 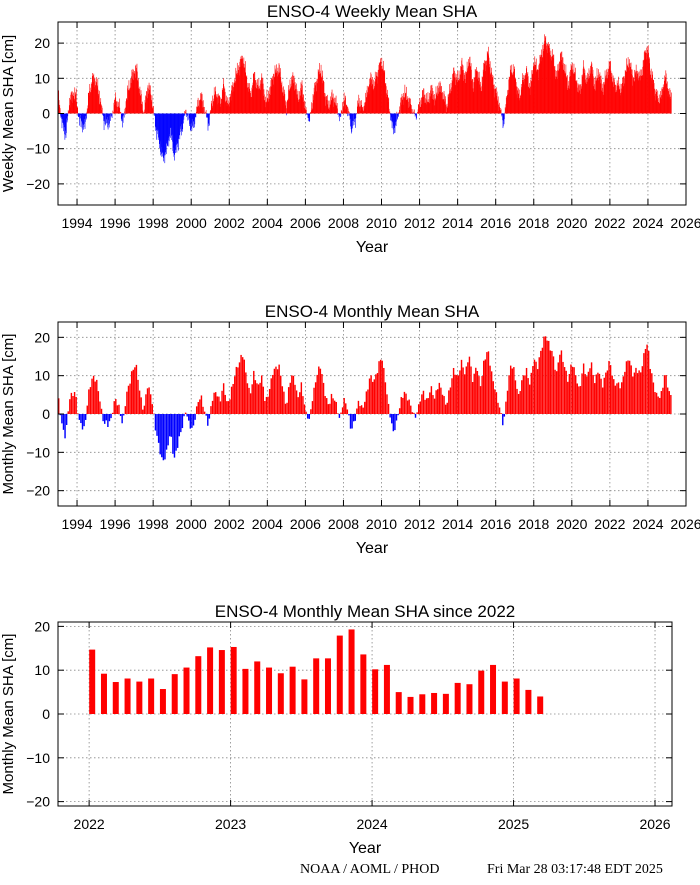 I want to click on weekly-xtick-label: 2026, so click(x=685, y=223).